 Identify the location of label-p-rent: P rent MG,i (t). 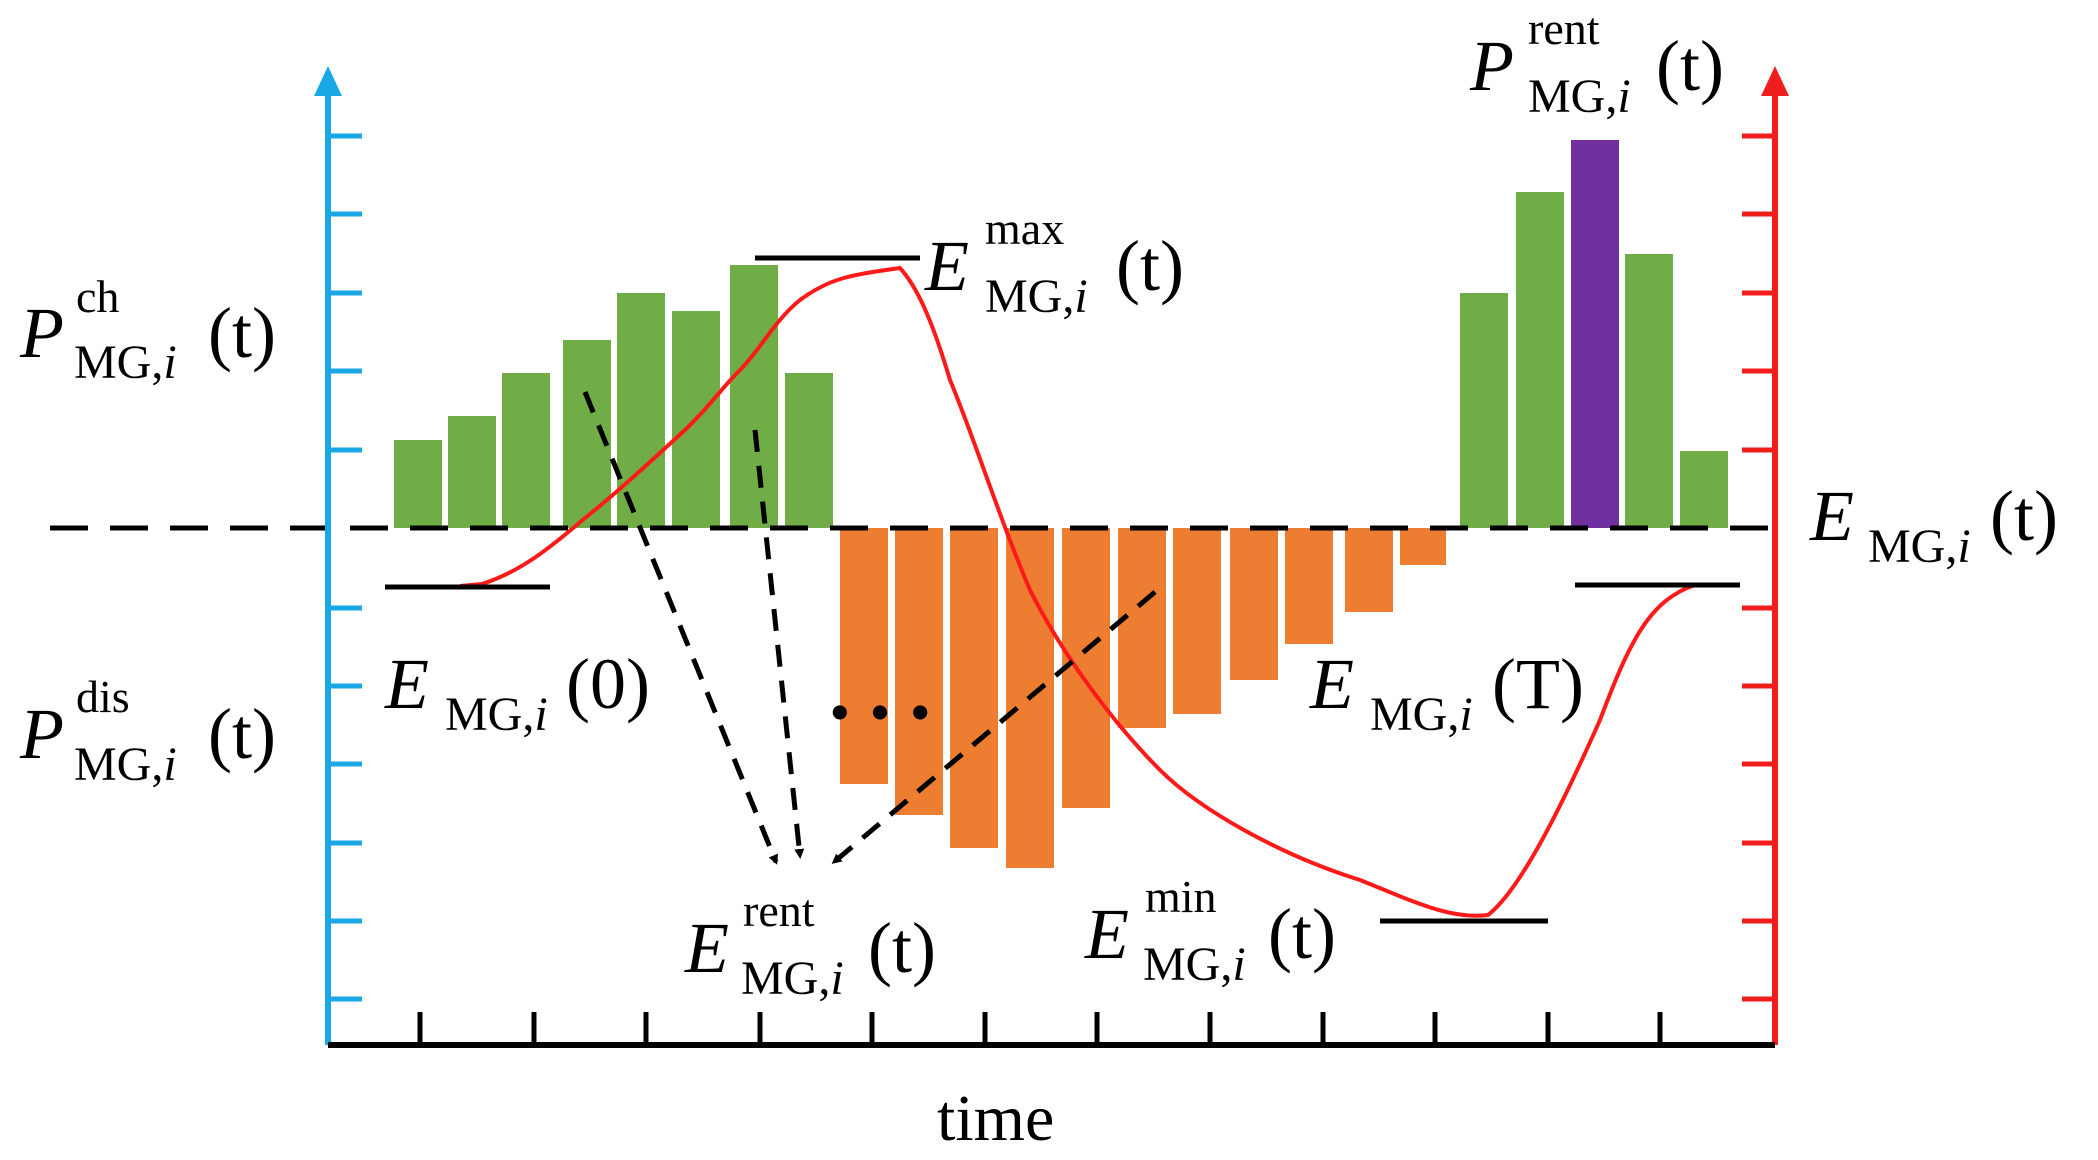
(1596, 63).